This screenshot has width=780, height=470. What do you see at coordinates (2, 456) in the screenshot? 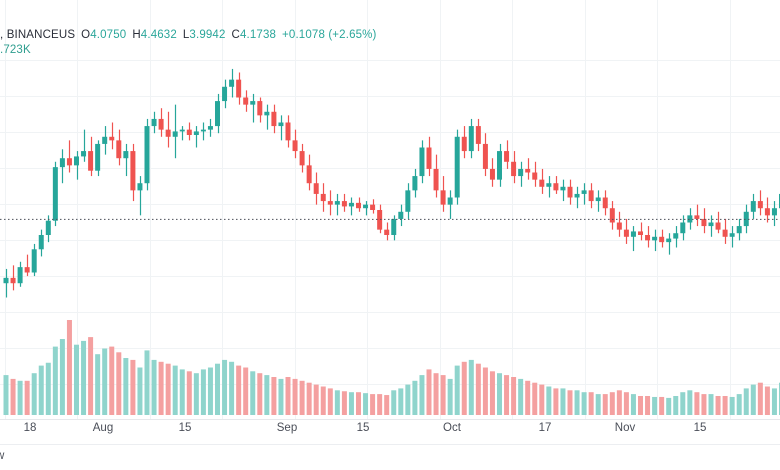
I see `timeframe-button-w: w` at bounding box center [2, 456].